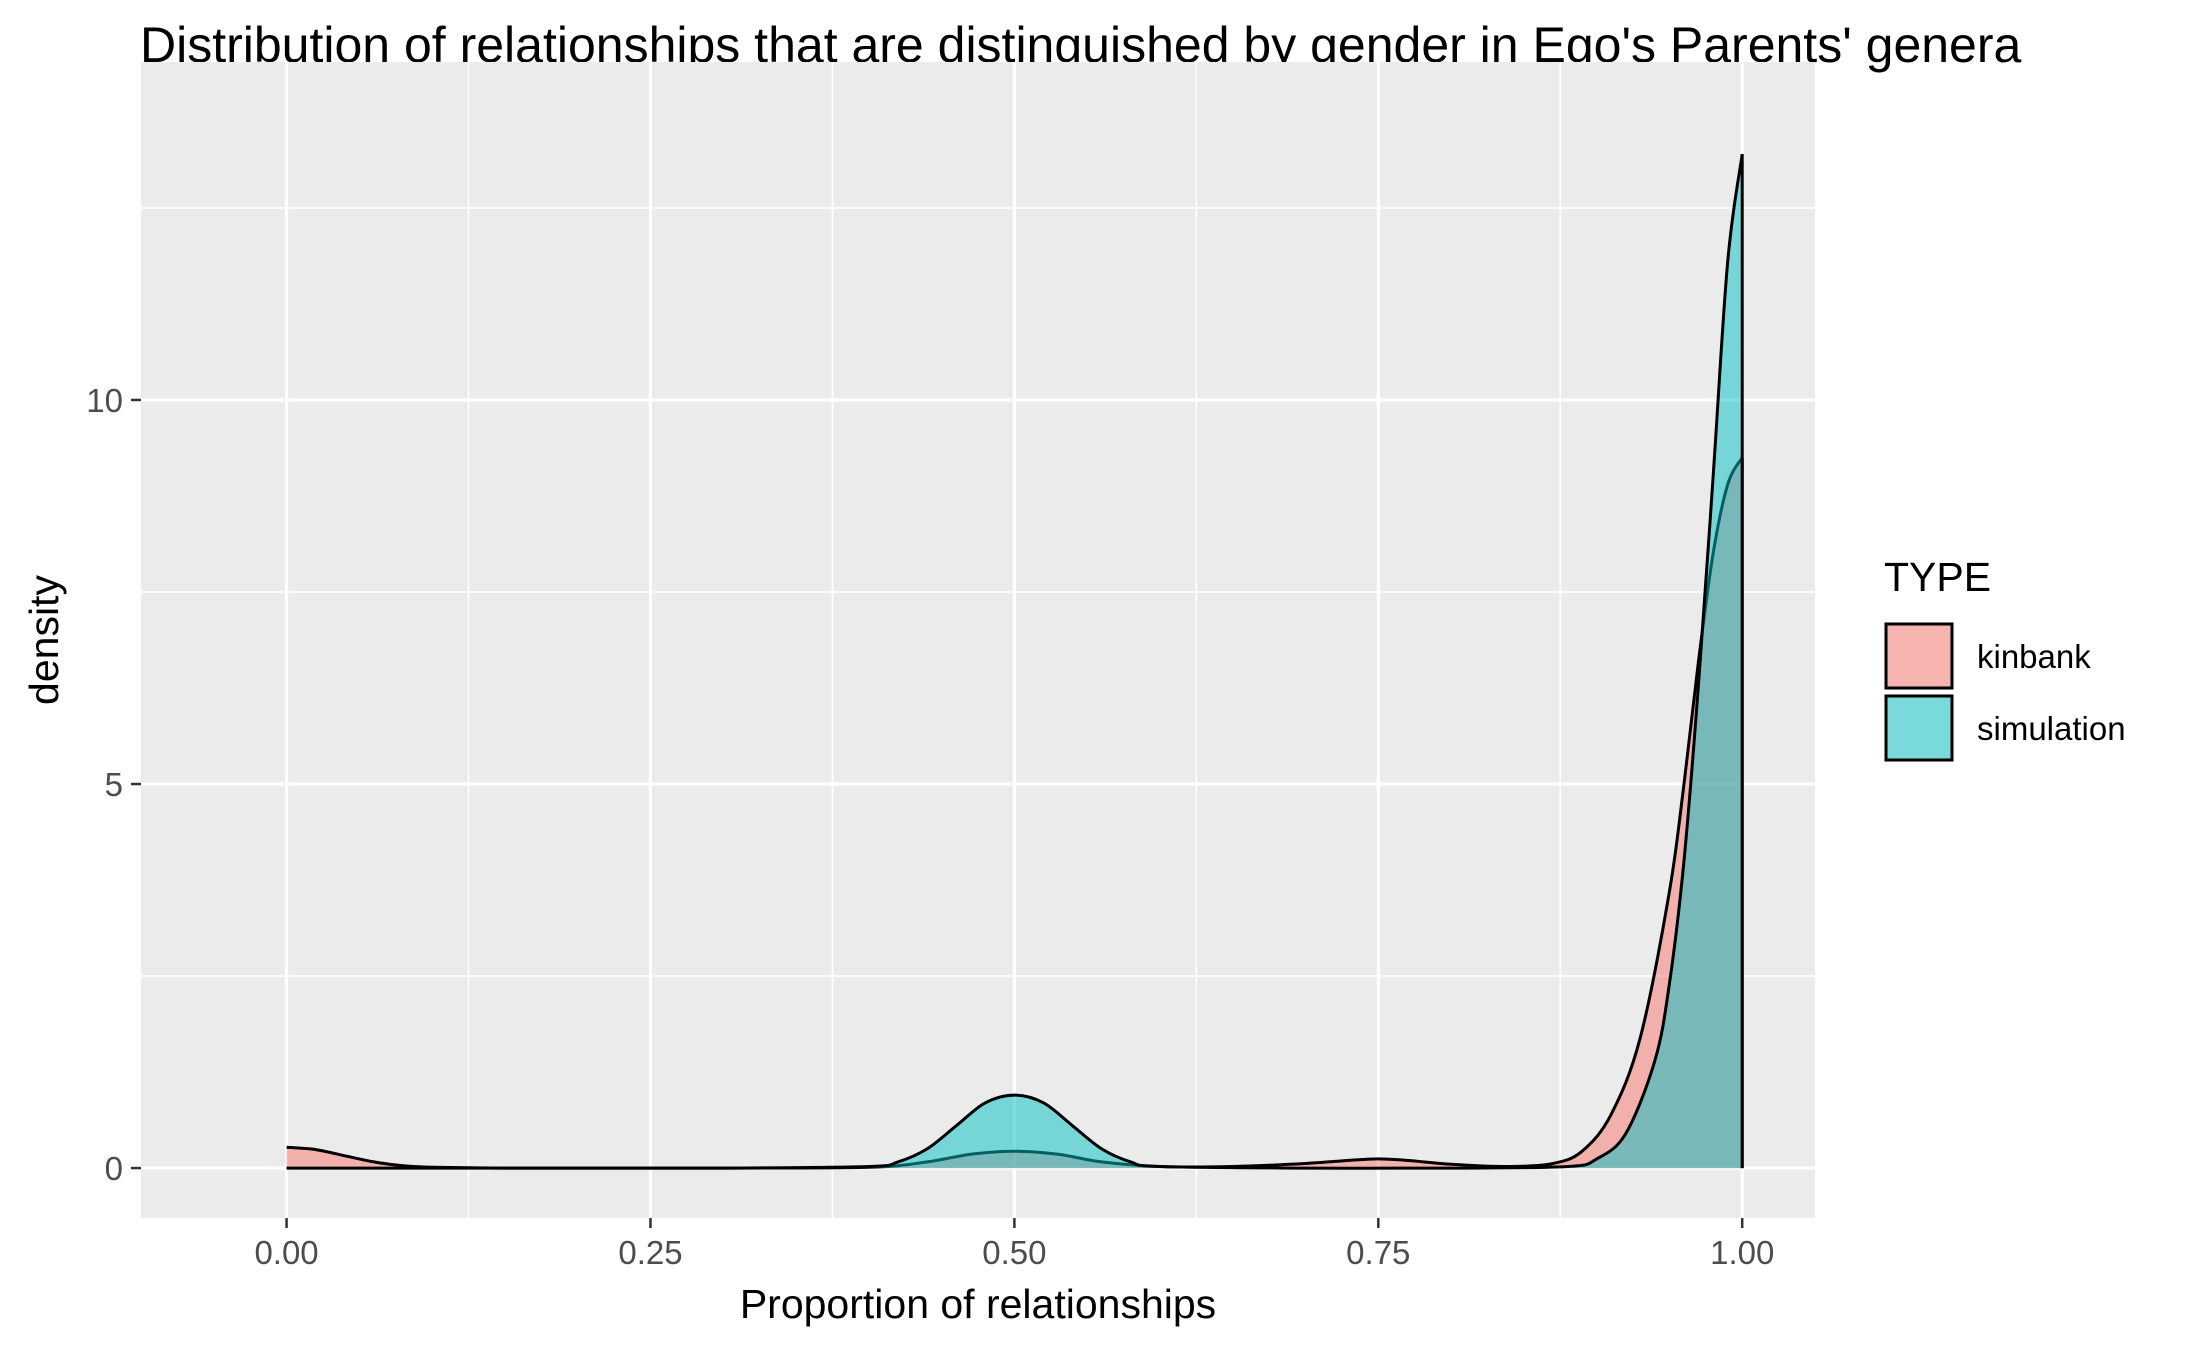 The width and height of the screenshot is (2187, 1350). Describe the element at coordinates (1378, 1252) in the screenshot. I see `x-tick-label: 0.75` at that location.